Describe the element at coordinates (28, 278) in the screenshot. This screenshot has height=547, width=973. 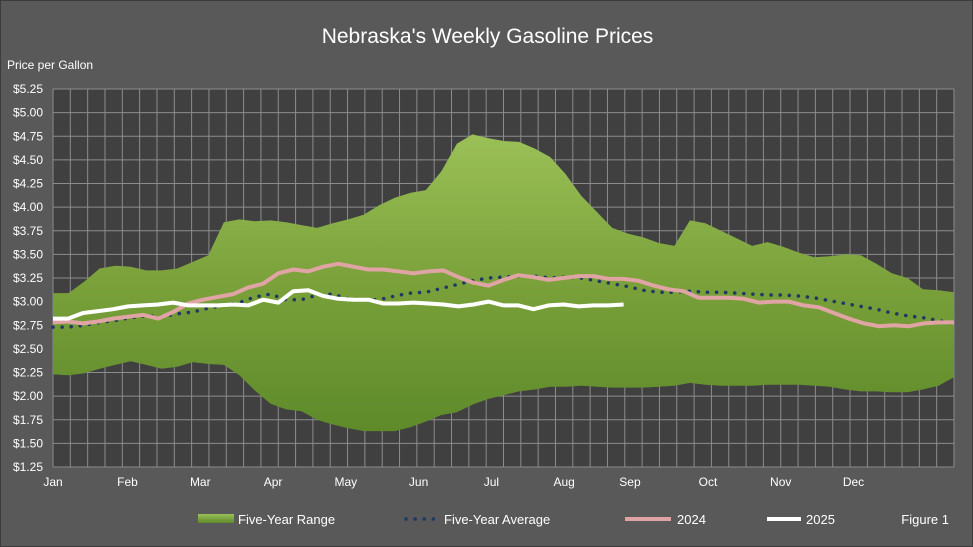
I see `y-tick-label: $3.25` at that location.